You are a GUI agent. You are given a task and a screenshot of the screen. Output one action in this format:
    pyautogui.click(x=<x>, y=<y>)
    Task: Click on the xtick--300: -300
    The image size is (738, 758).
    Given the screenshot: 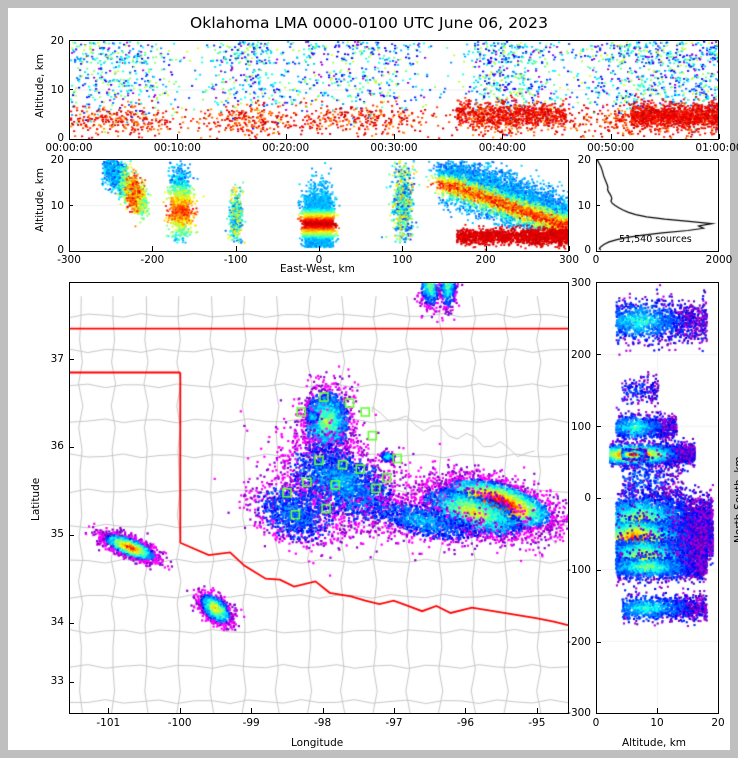 What is the action you would take?
    pyautogui.click(x=69, y=260)
    